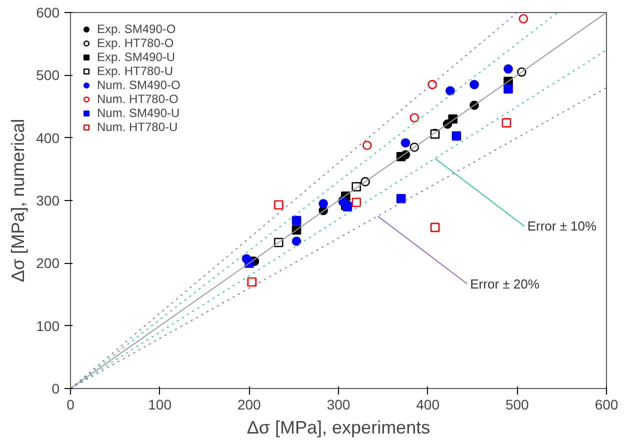 The height and width of the screenshot is (448, 641). What do you see at coordinates (606, 404) in the screenshot?
I see `x-tick-label: 600` at bounding box center [606, 404].